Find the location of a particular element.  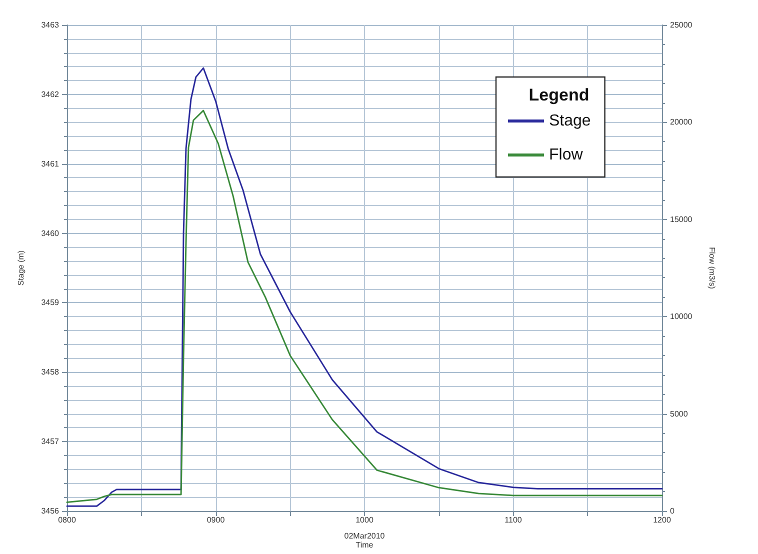

y2-tick-label: 15000 is located at coordinates (681, 219).